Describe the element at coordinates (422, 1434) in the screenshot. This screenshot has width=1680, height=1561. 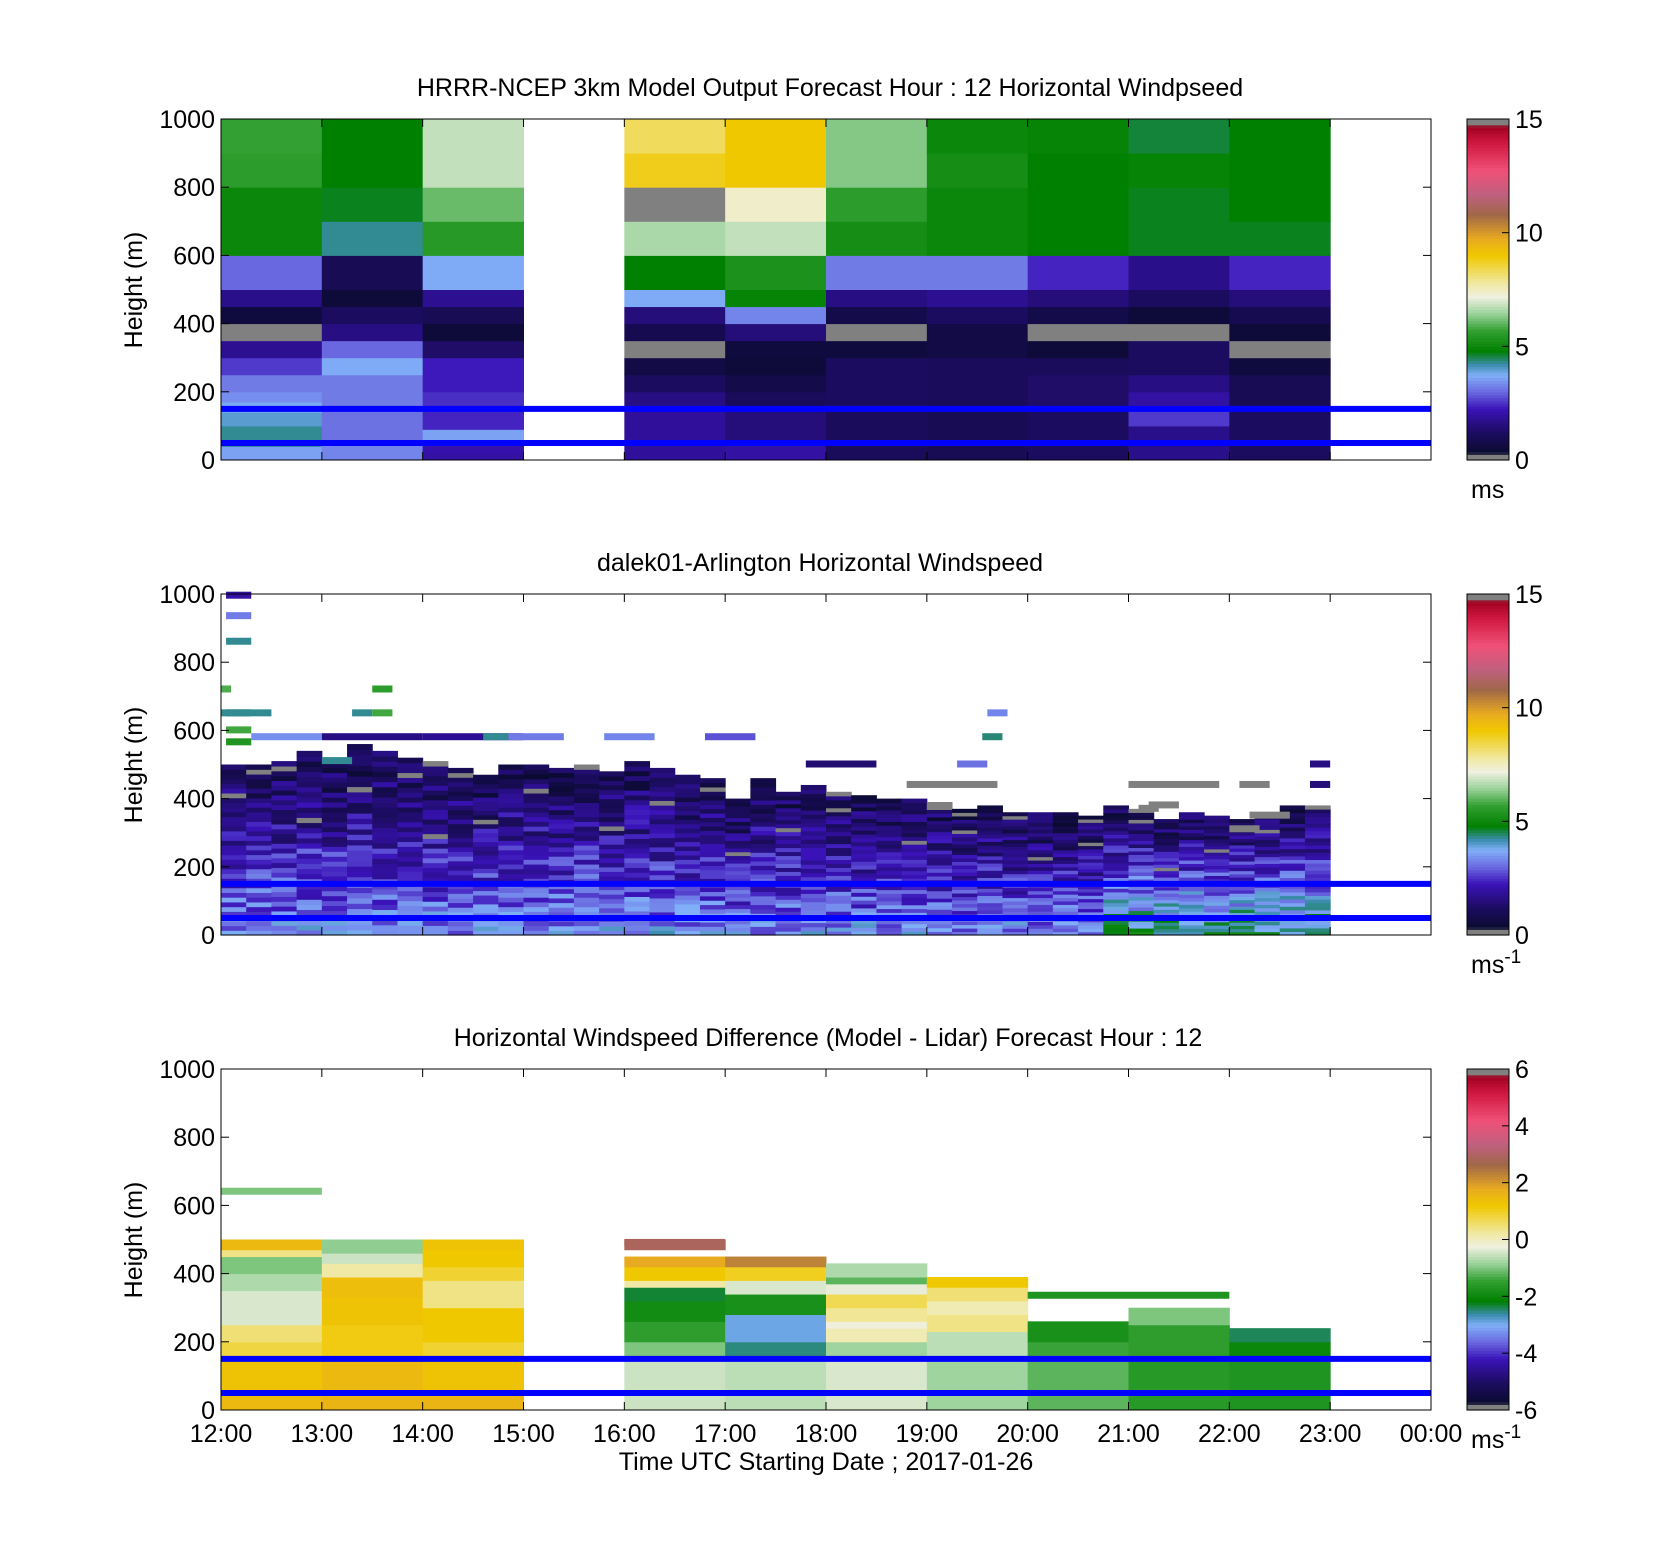
I see `x-tick-label: 14:00` at that location.